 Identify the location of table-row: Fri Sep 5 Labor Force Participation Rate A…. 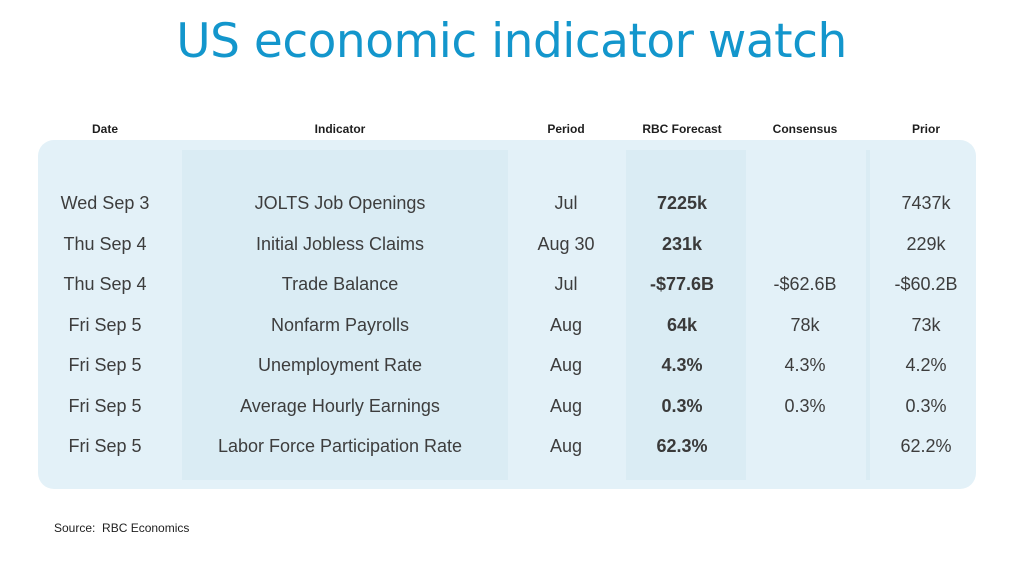
(511, 446).